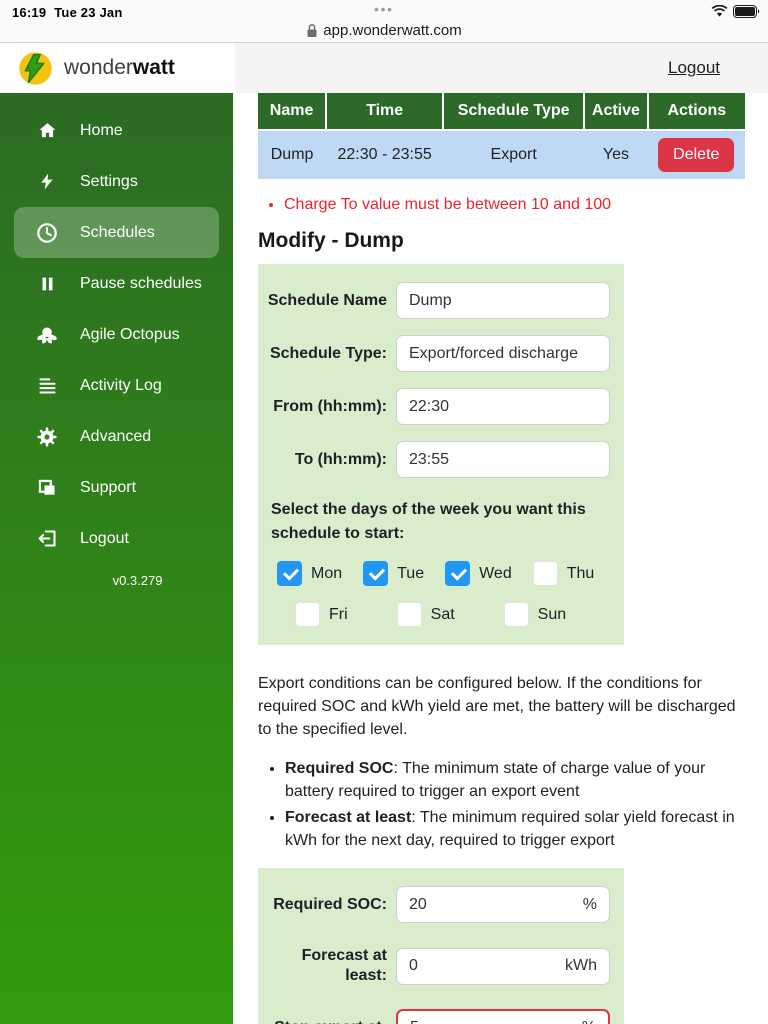 Image resolution: width=768 pixels, height=1024 pixels. I want to click on address-bar: app.wonderwatt.com, so click(384, 30).